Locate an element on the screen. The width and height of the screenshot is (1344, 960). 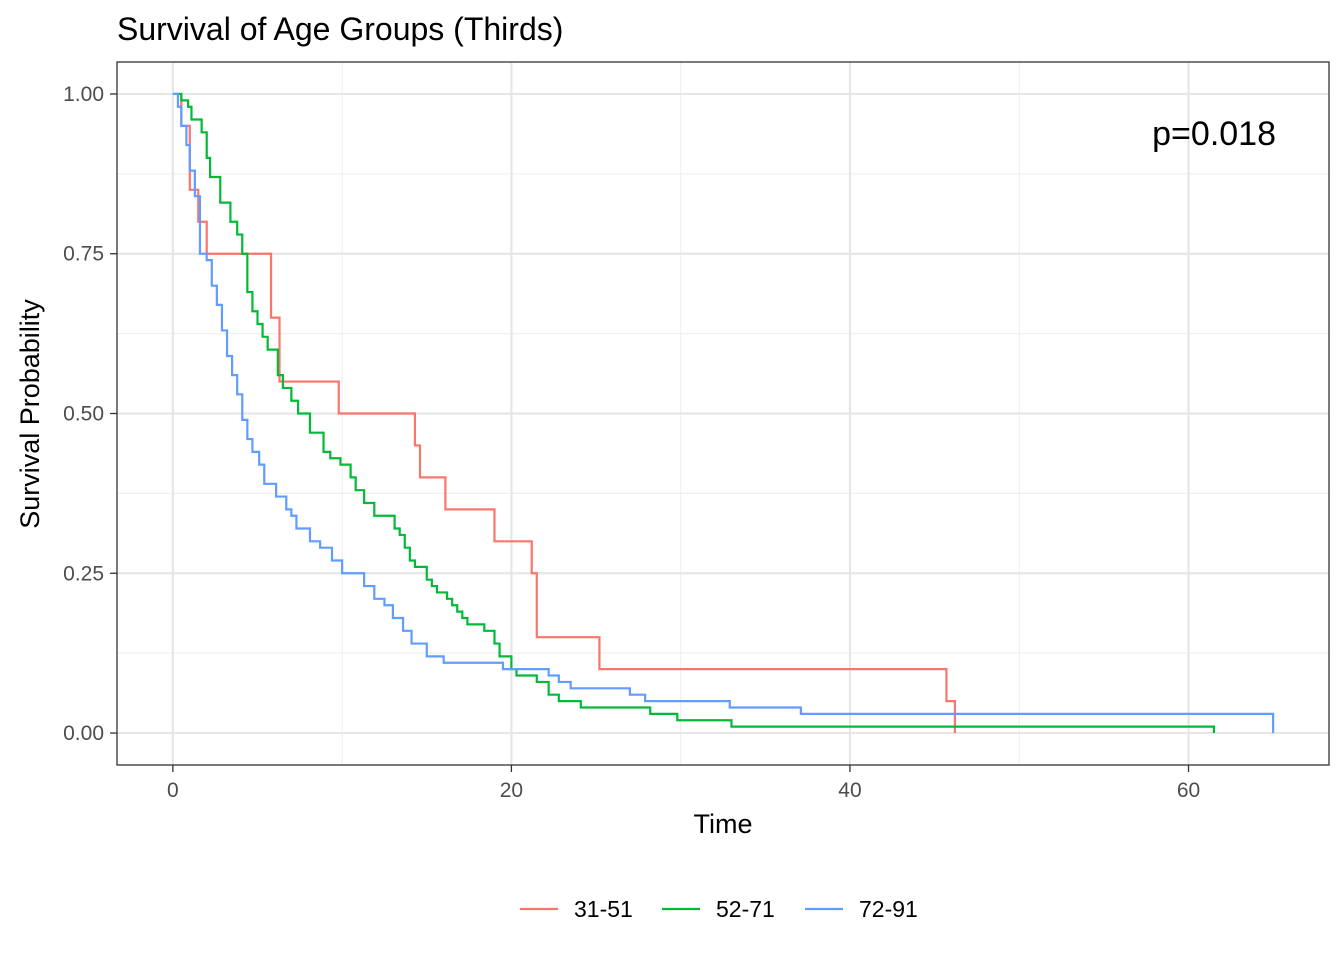
x-tick-label: 40 is located at coordinates (849, 790).